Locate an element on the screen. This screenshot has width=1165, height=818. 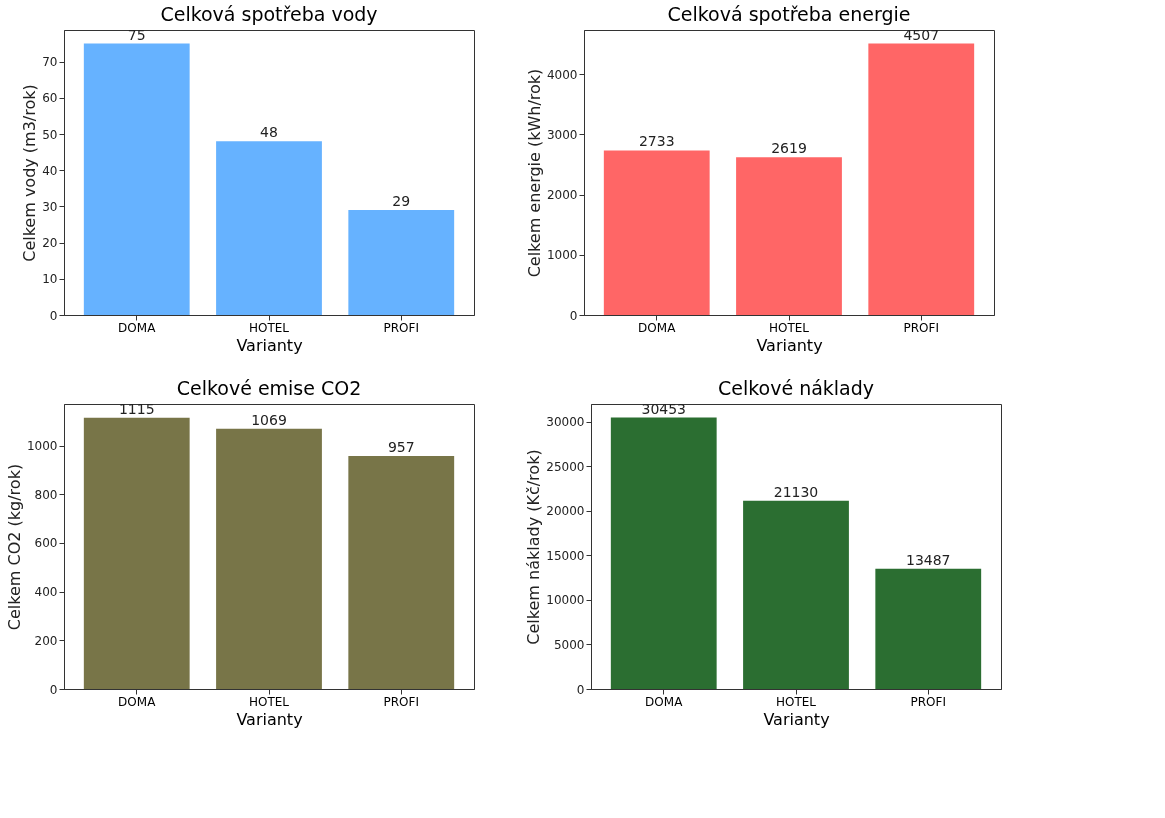
y-tick-label: 20 is located at coordinates (50, 243).